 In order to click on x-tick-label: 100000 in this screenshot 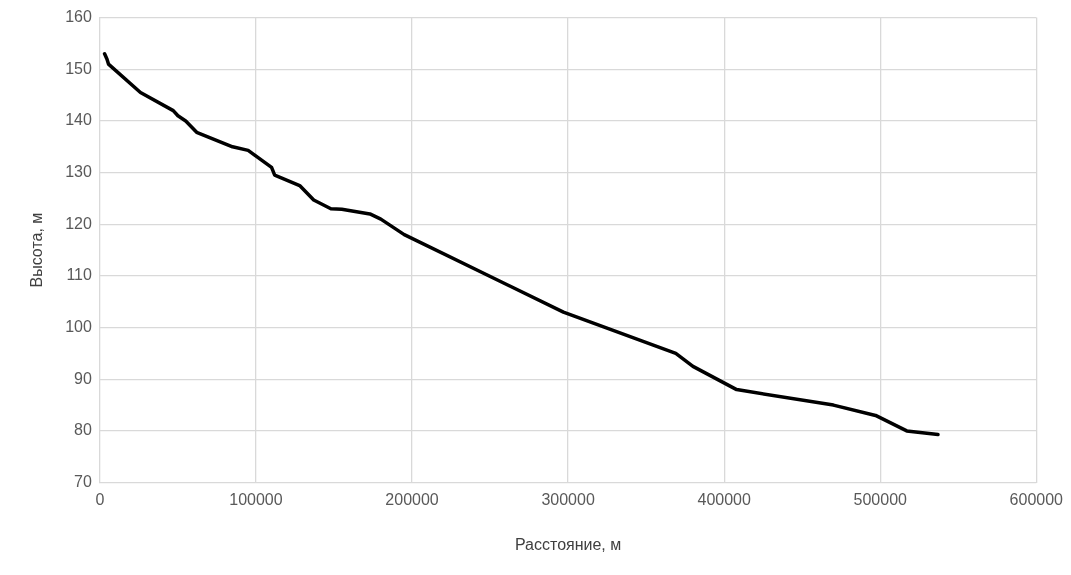, I will do `click(256, 499)`.